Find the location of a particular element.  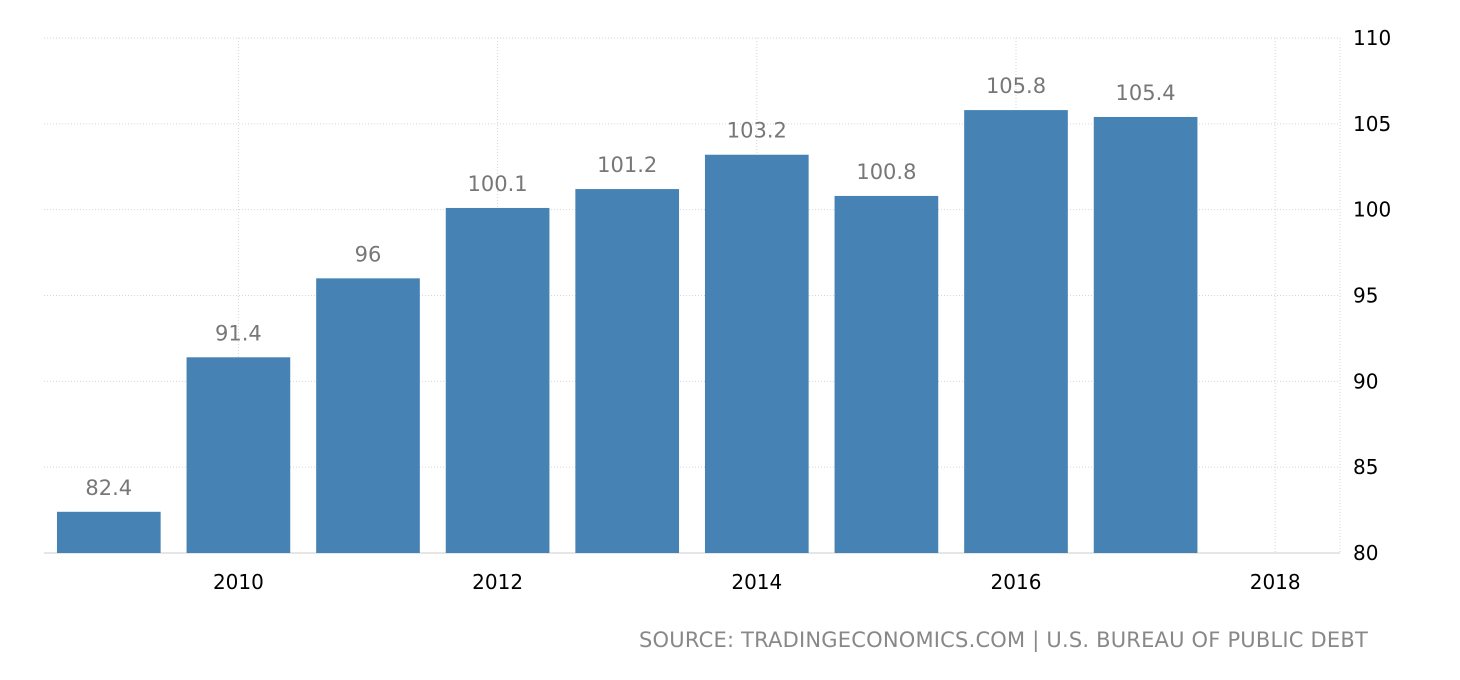

x-tick-label: 2012 is located at coordinates (497, 582).